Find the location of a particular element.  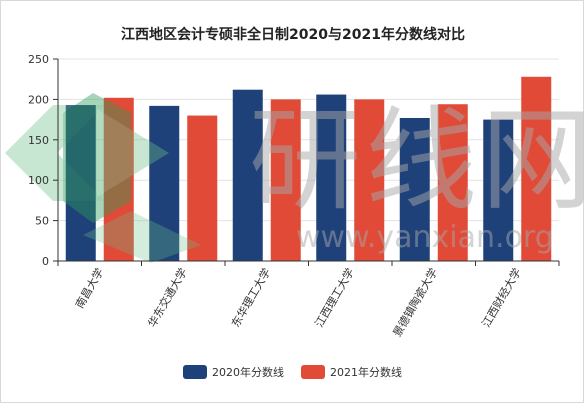

watermark-logo-icon is located at coordinates (103, 178).